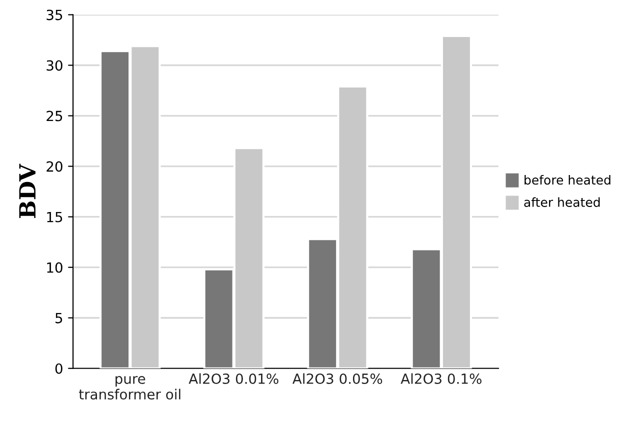  I want to click on y-tick-label: 10, so click(54, 267).